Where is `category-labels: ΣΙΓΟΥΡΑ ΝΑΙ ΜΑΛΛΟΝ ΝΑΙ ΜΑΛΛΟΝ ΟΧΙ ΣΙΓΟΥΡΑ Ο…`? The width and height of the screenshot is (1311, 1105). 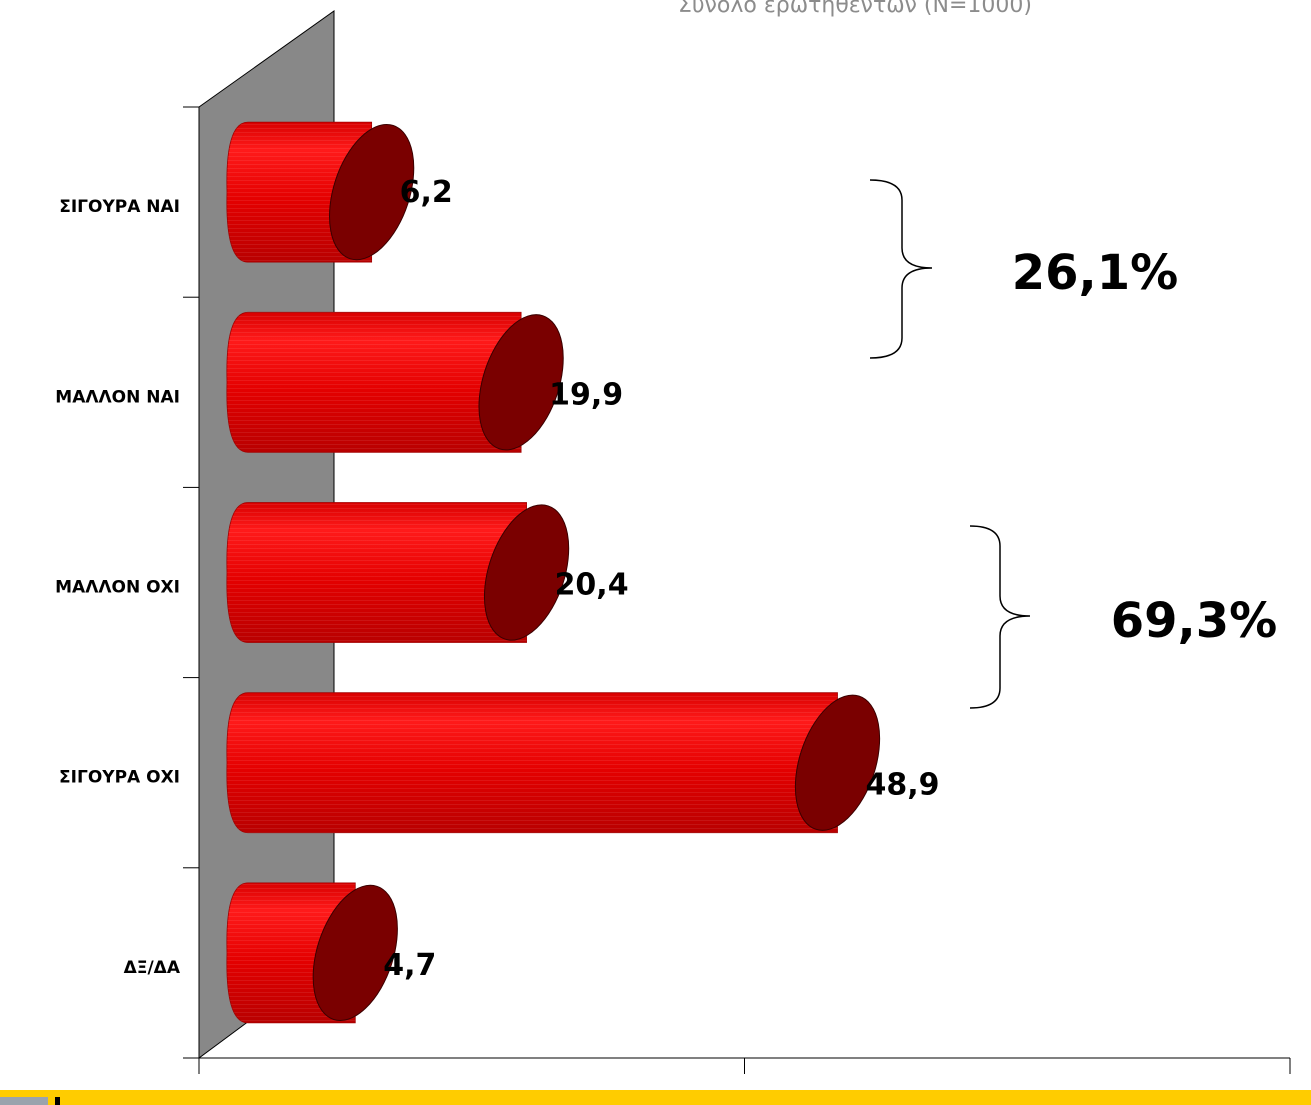 category-labels: ΣΙΓΟΥΡΑ ΝΑΙ ΜΑΛΛΟΝ ΝΑΙ ΜΑΛΛΟΝ ΟΧΙ ΣΙΓΟΥΡΑ Ο… is located at coordinates (118, 587).